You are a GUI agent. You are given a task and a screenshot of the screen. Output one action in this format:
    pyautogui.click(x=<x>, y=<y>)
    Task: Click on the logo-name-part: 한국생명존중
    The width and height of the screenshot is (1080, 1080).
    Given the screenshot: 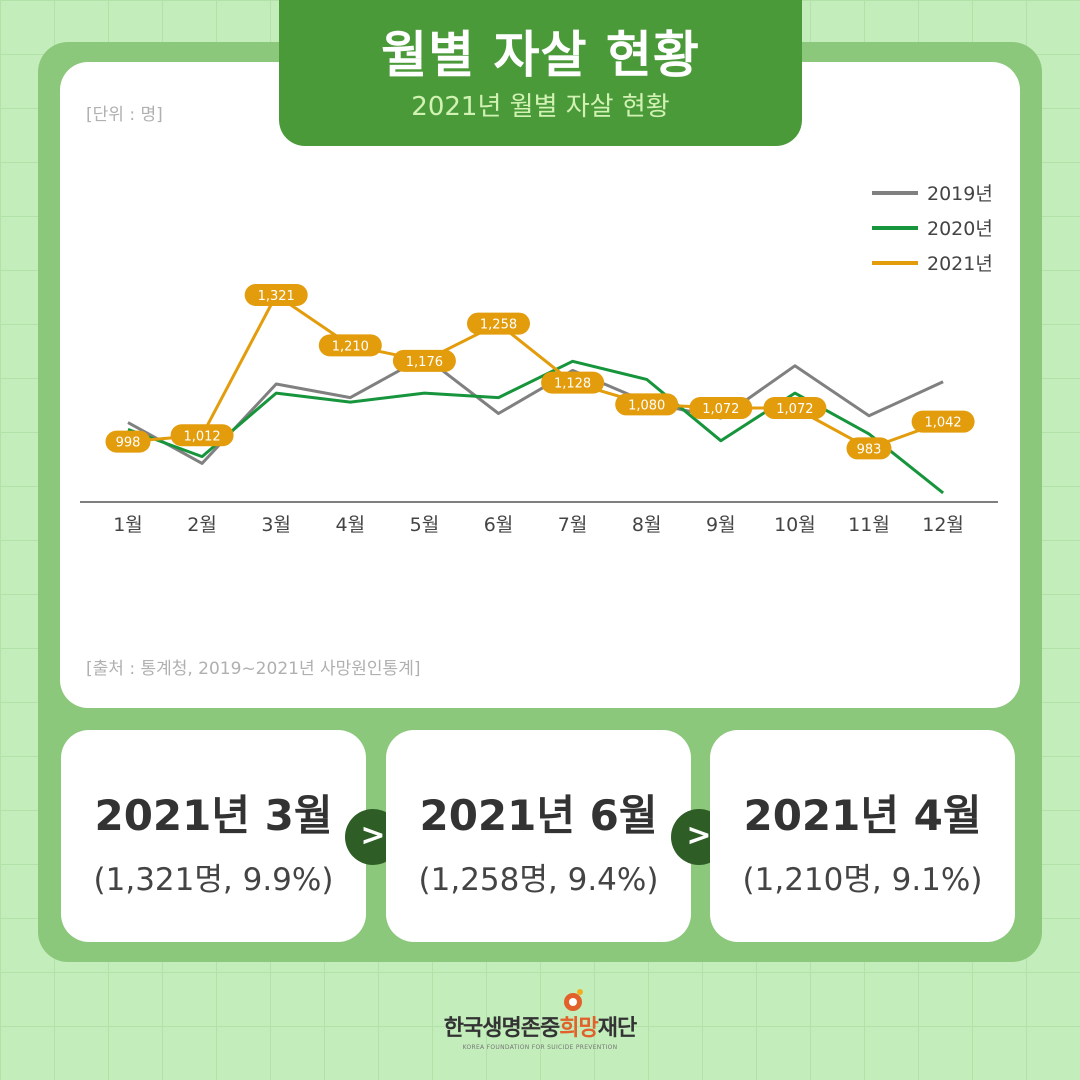 What is the action you would take?
    pyautogui.click(x=501, y=1028)
    